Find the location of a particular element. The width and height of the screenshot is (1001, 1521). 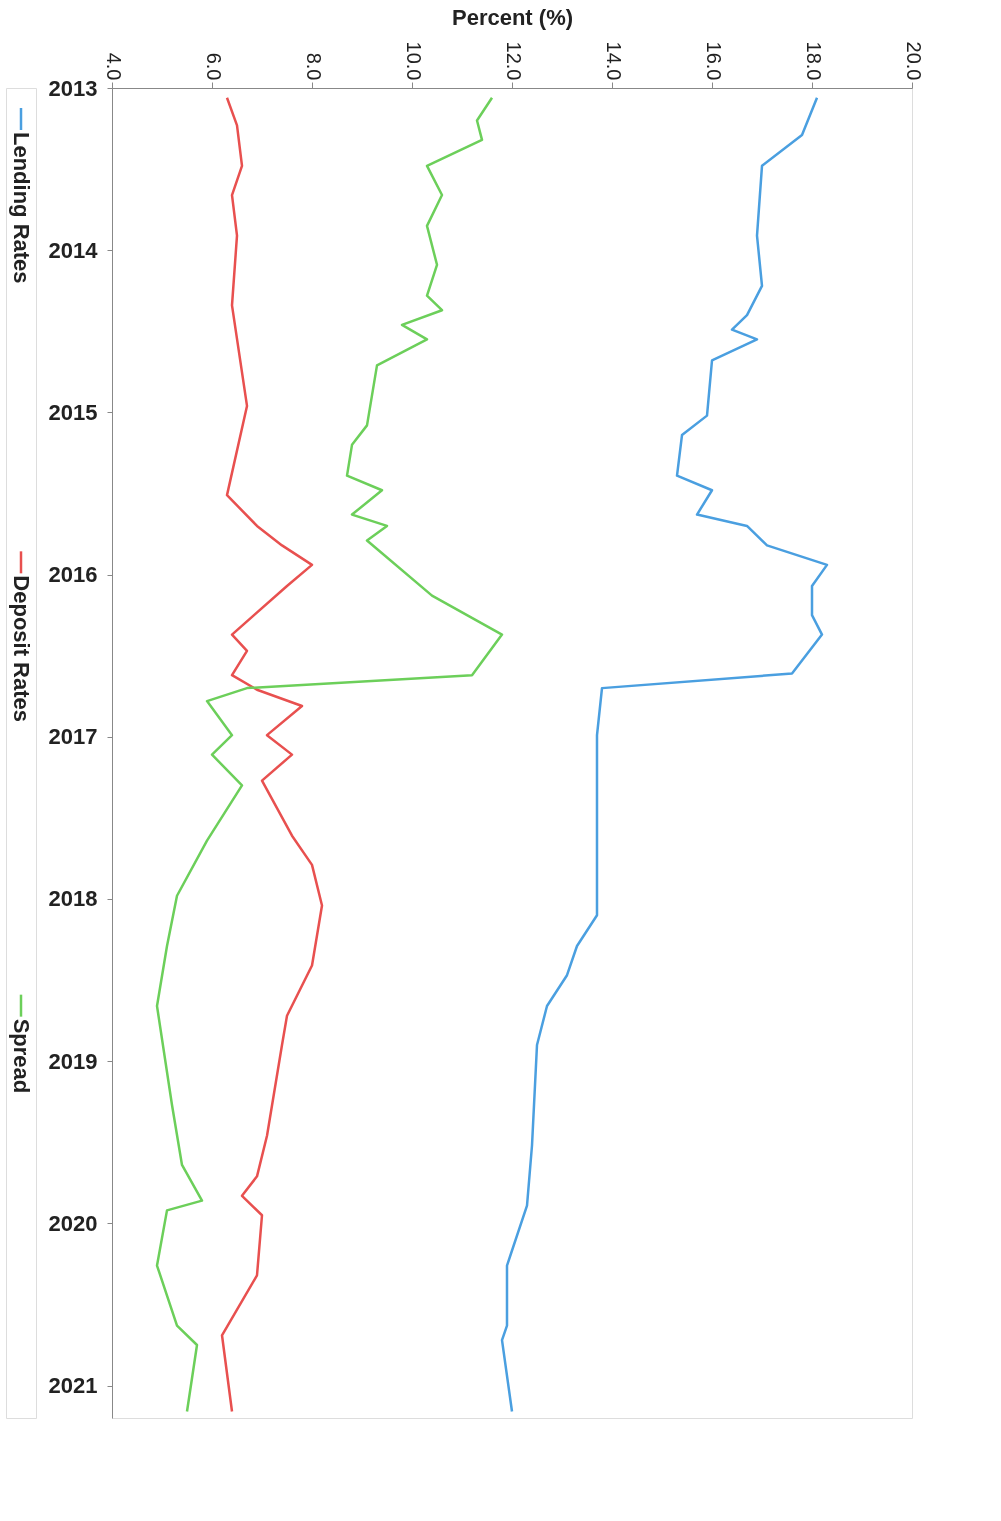

y-tick-label: 2020 is located at coordinates (73, 1223).